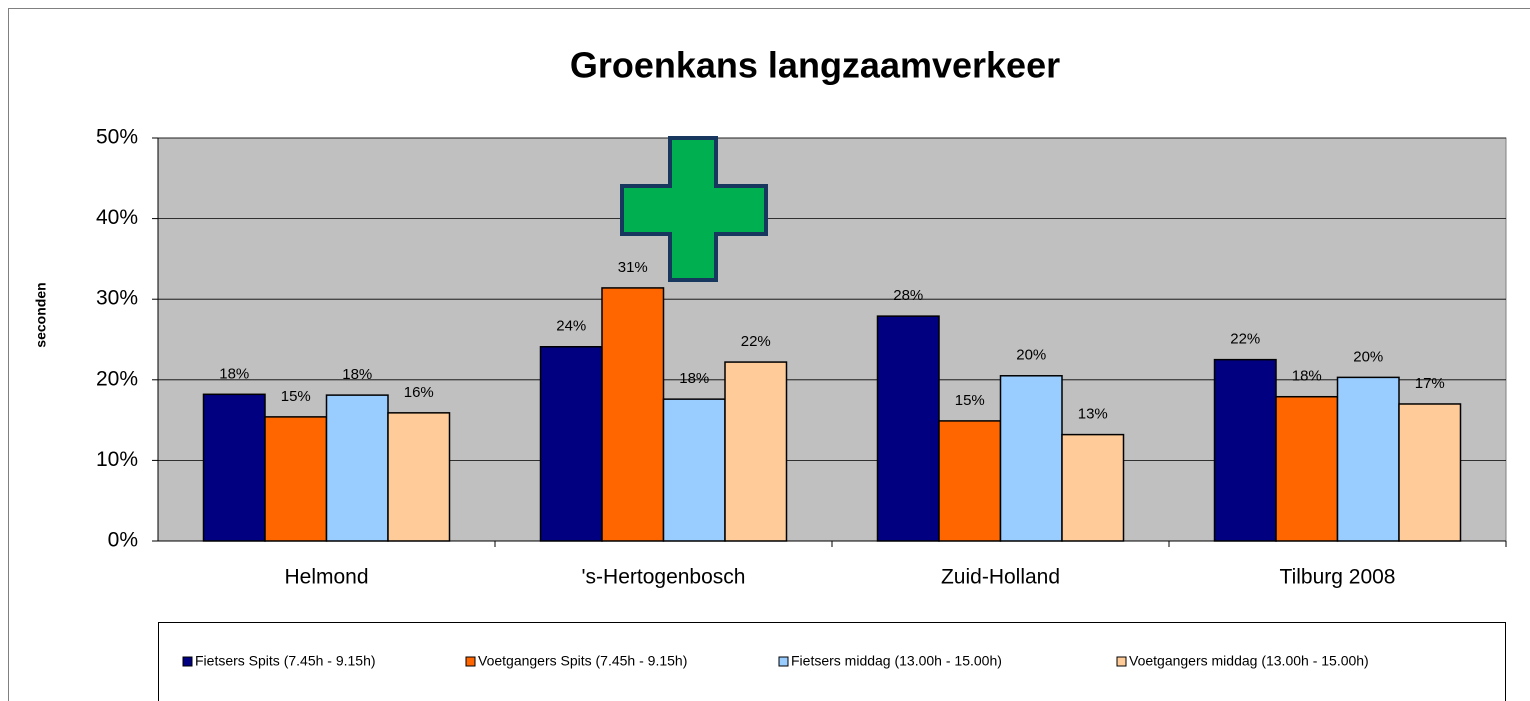 The width and height of the screenshot is (1530, 701). Describe the element at coordinates (117, 378) in the screenshot. I see `y-tick-label: 20%` at that location.